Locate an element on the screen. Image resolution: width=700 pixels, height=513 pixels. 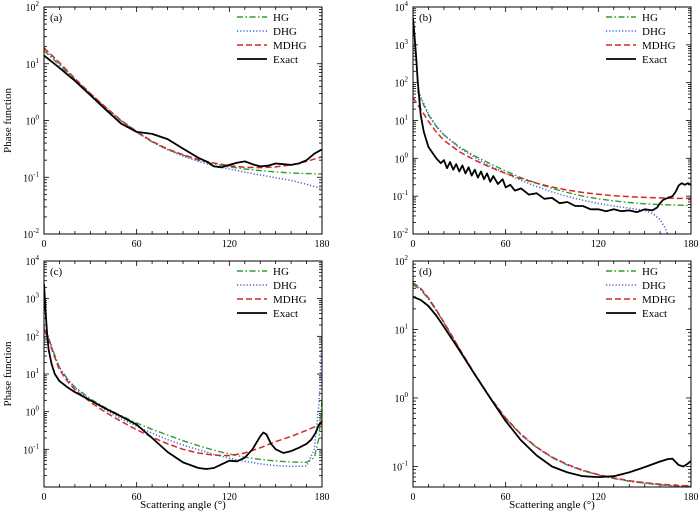
panel-label: (c) is located at coordinates (56, 272).